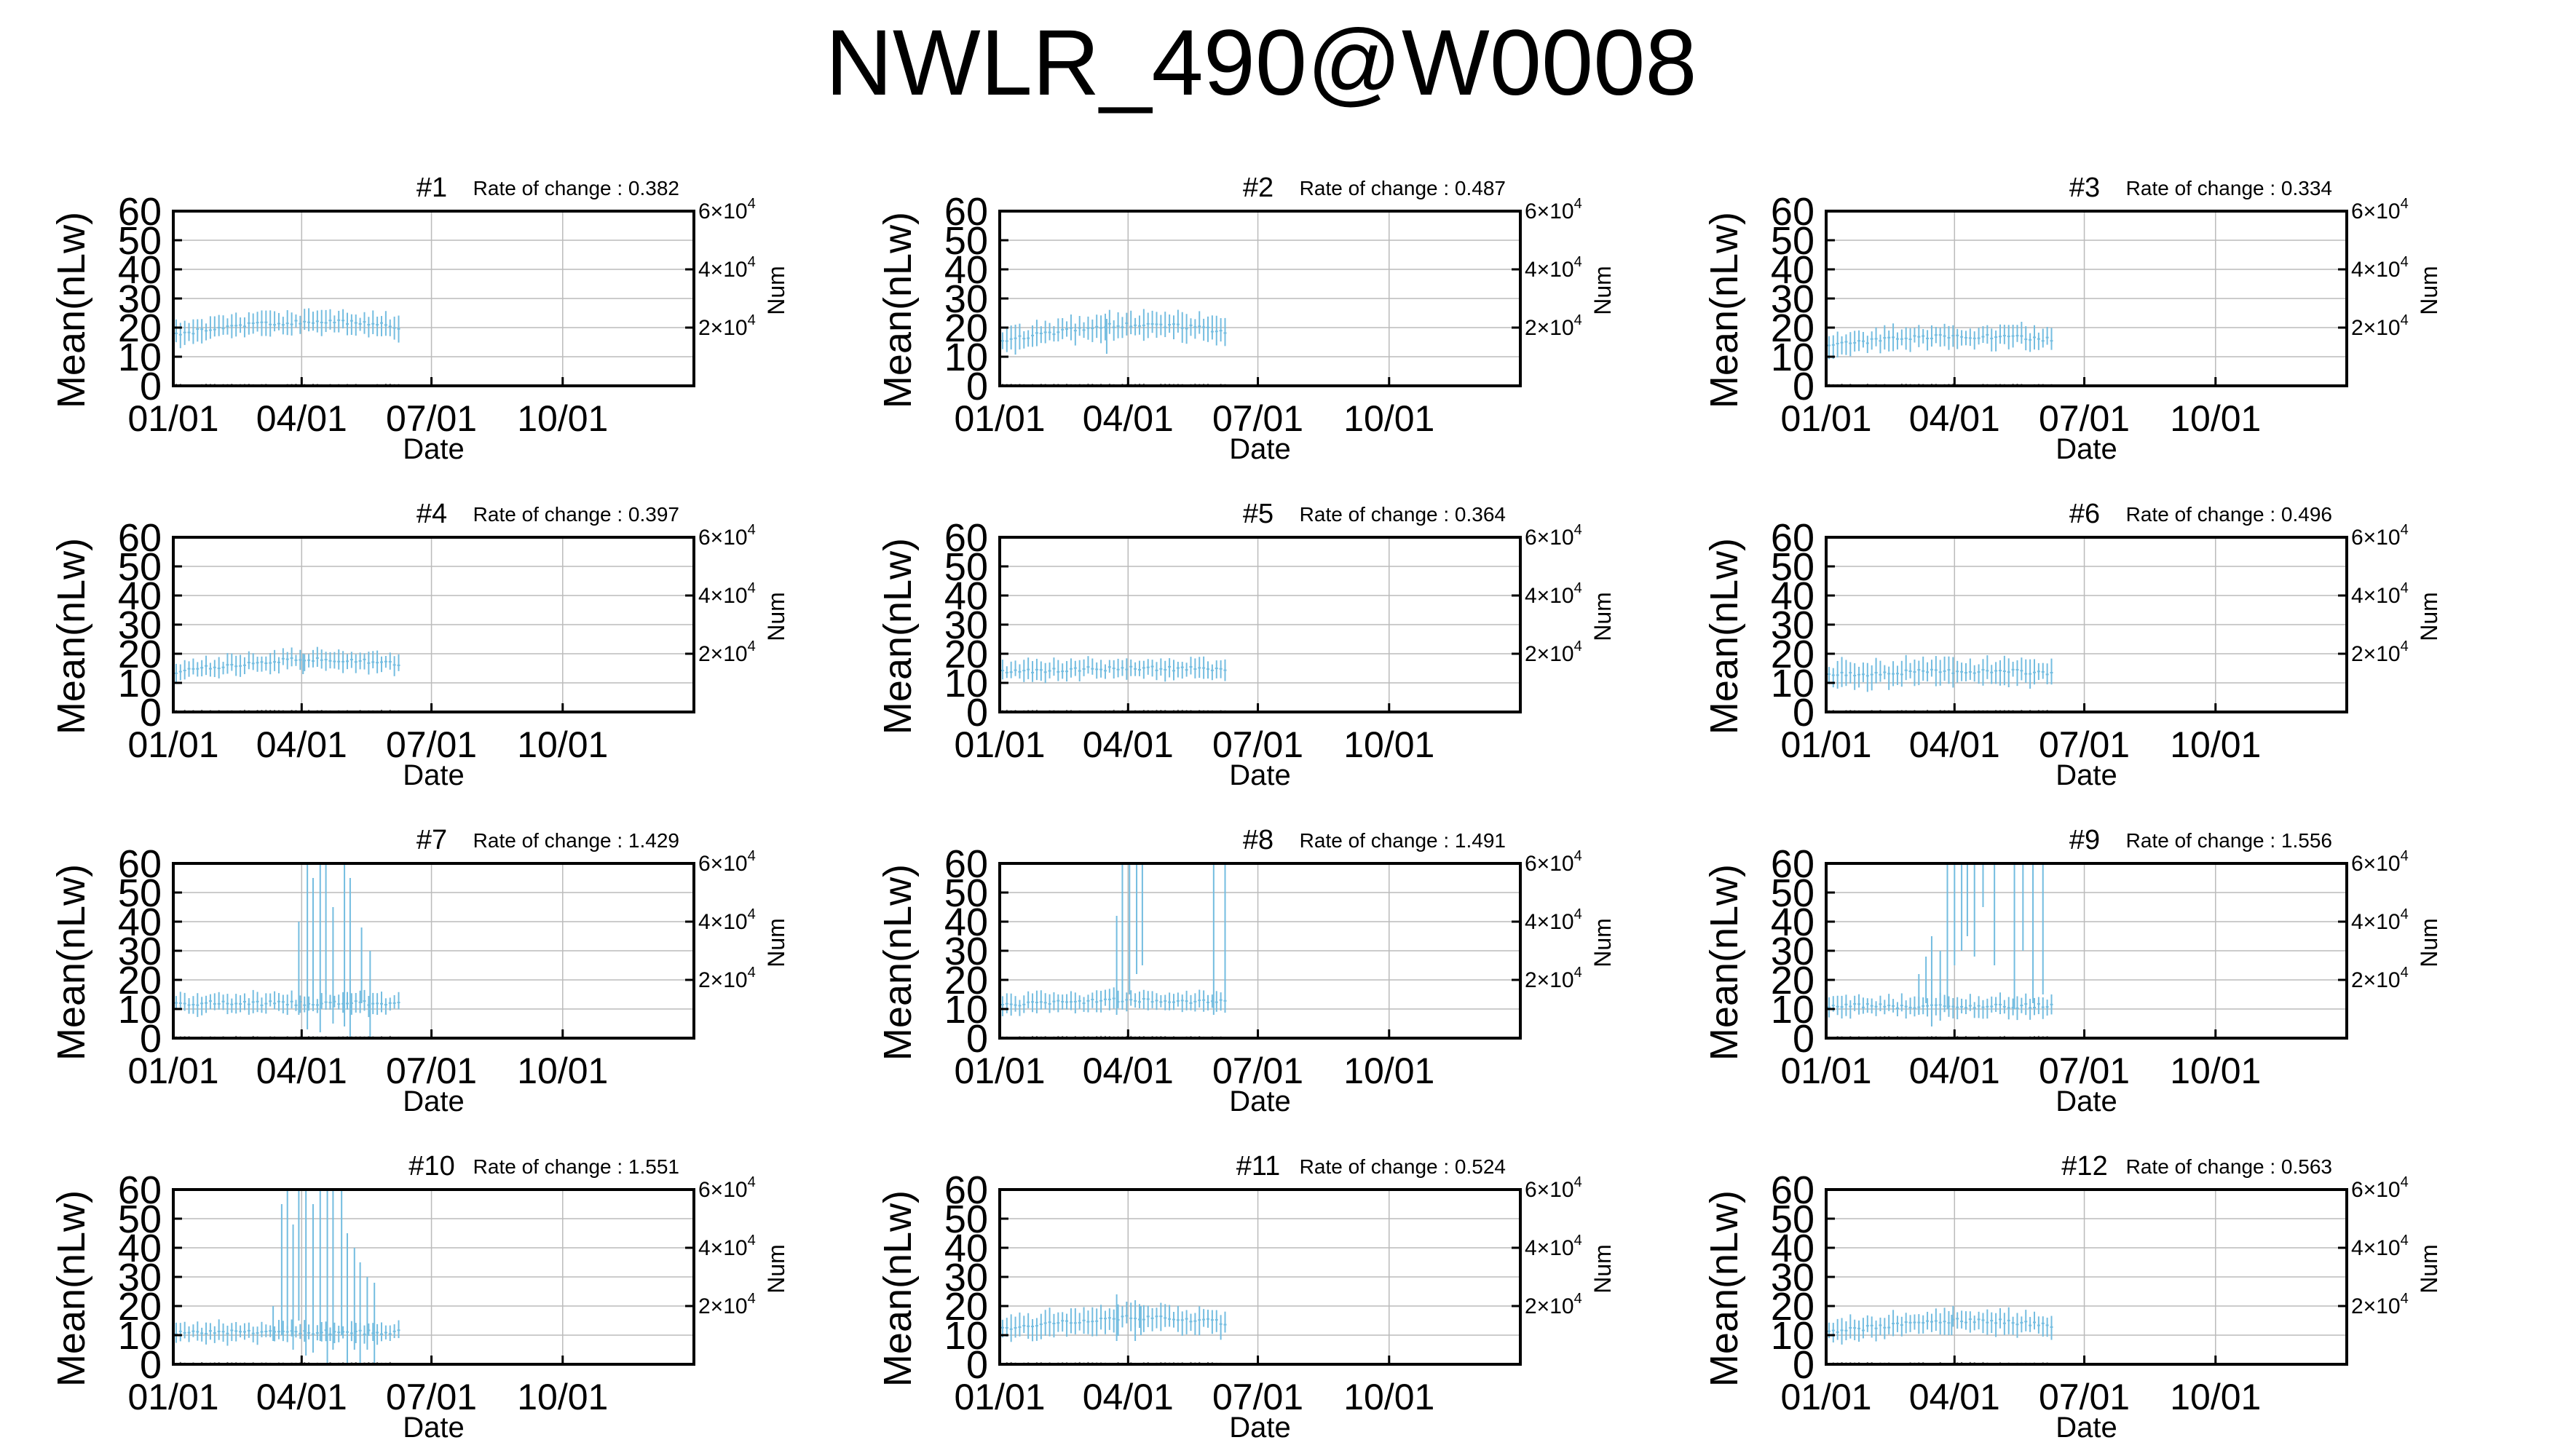 This screenshot has height=1456, width=2555. What do you see at coordinates (1403, 840) in the screenshot?
I see `rate-of-change-label: Rate of change : 1.491` at bounding box center [1403, 840].